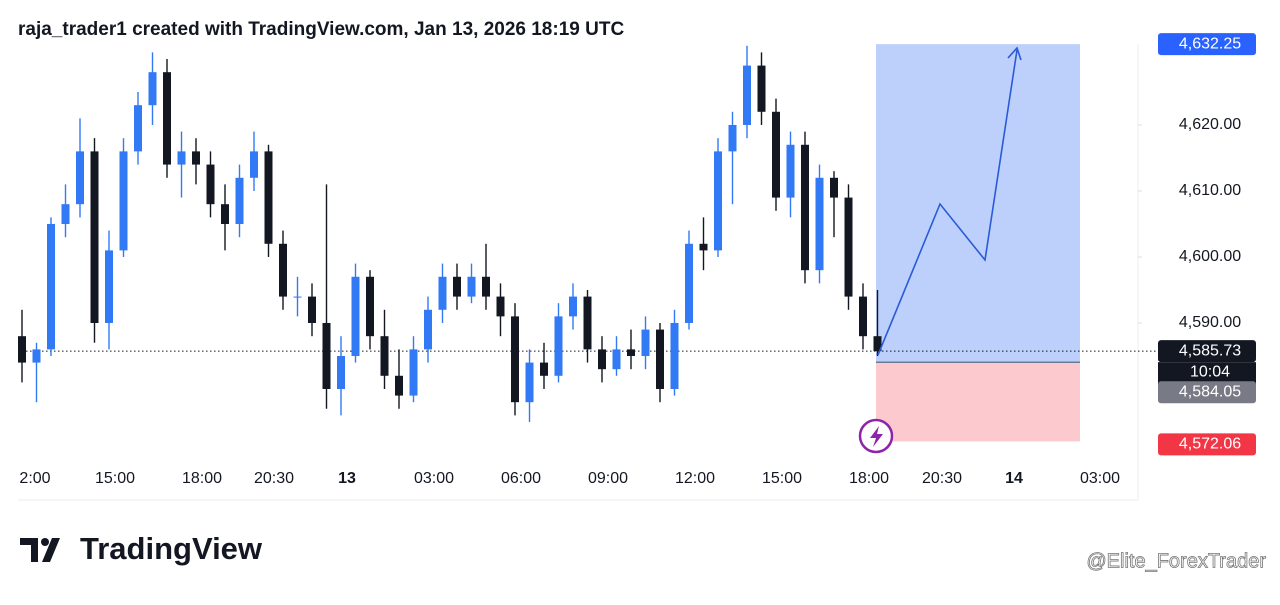 The width and height of the screenshot is (1280, 605). I want to click on x-tick-label: 09:00, so click(608, 478).